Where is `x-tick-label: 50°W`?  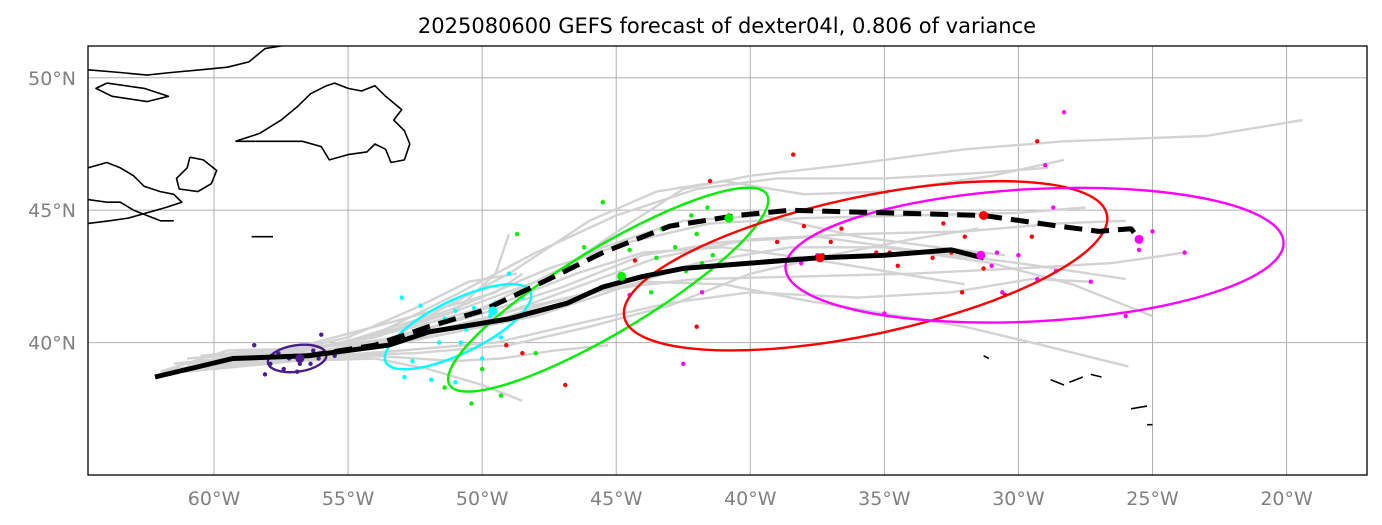
x-tick-label: 50°W is located at coordinates (482, 499).